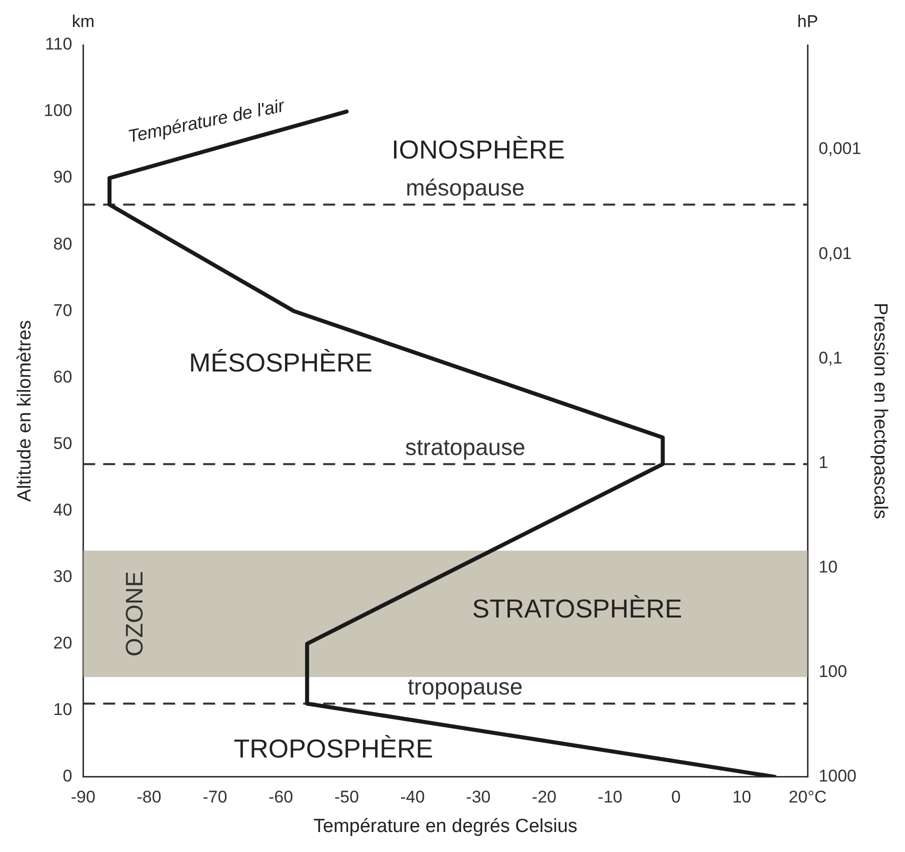  Describe the element at coordinates (62, 576) in the screenshot. I see `y-tick-label: 30` at that location.